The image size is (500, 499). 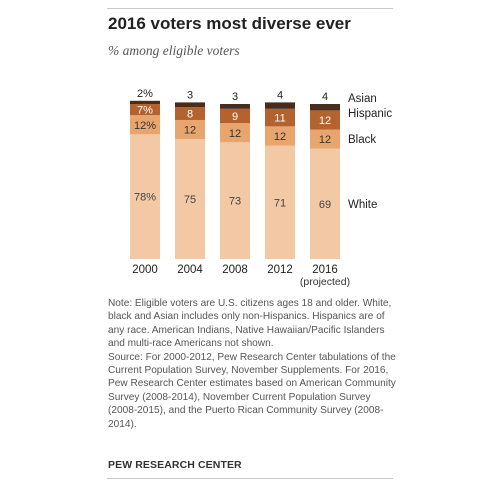 I want to click on data-label-hispanic-2008: 9, so click(x=235, y=117).